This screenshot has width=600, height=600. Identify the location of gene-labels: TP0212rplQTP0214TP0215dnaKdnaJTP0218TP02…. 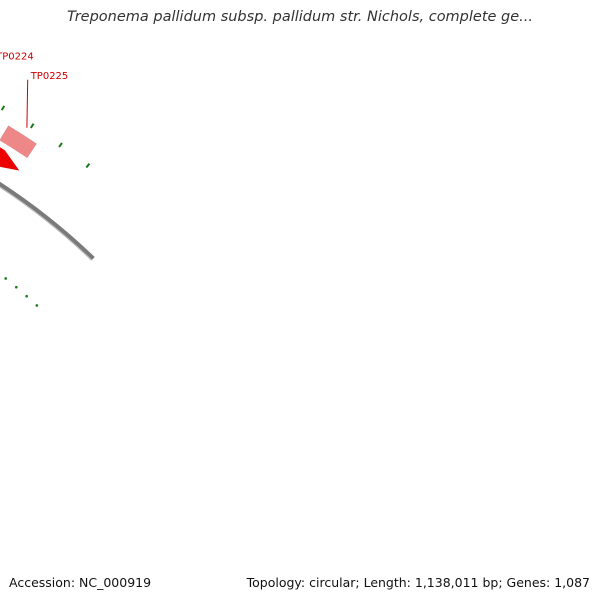
(34, 90).